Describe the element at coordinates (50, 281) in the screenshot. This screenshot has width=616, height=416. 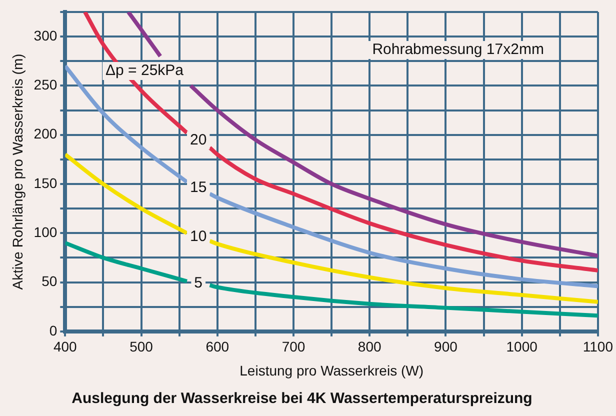
I see `y-tick-label: 50` at that location.